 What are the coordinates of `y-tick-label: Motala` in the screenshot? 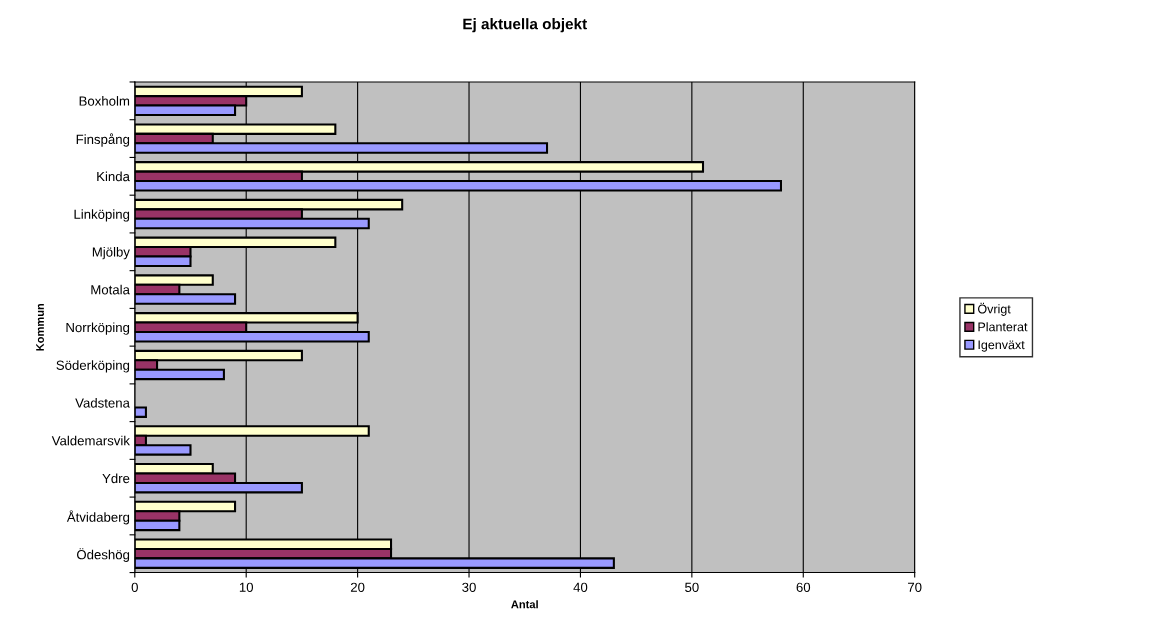 It's located at (110, 289).